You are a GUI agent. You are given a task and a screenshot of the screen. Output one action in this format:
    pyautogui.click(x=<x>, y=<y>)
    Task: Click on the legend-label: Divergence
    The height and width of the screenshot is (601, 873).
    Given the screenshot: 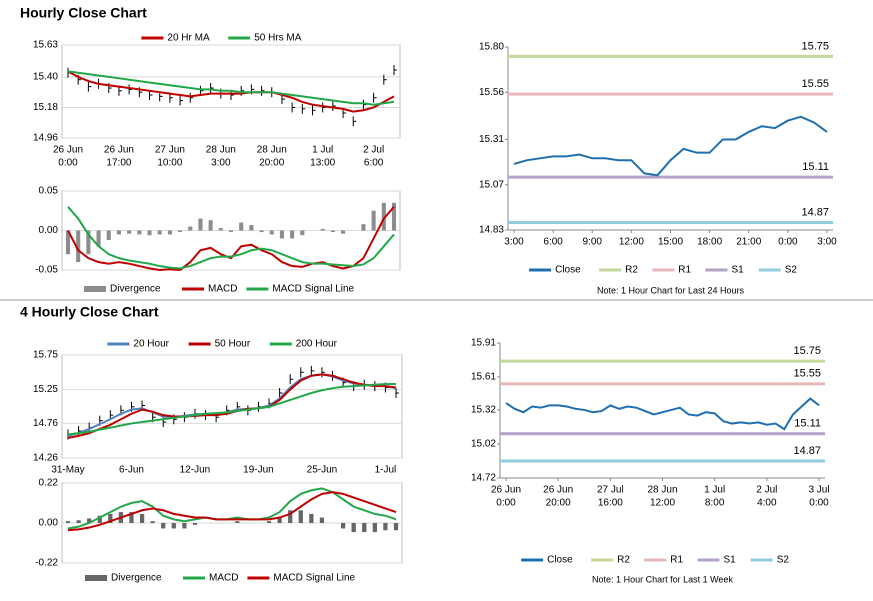 What is the action you would take?
    pyautogui.click(x=136, y=578)
    